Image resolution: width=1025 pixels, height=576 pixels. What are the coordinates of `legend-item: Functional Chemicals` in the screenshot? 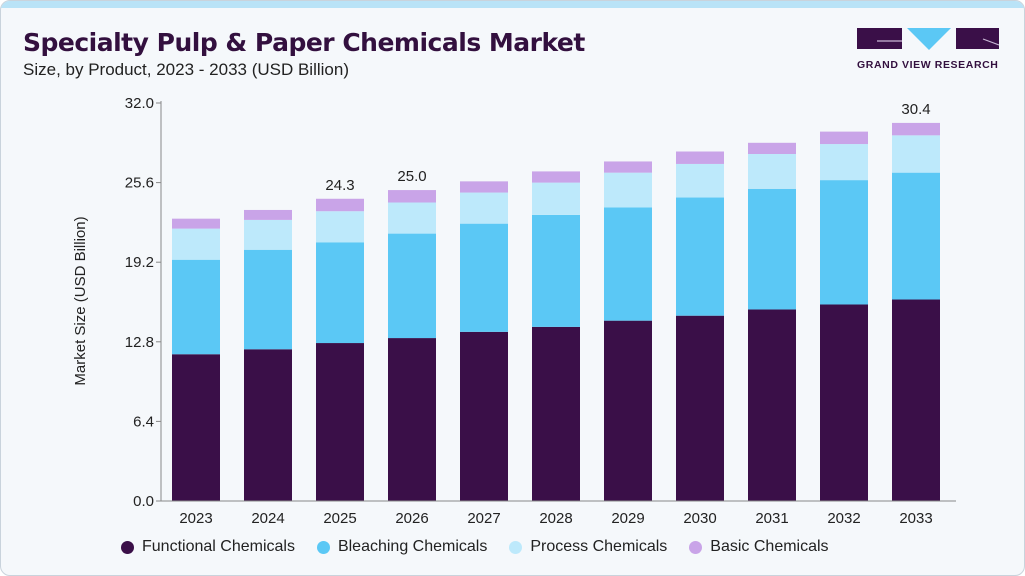 It's located at (208, 547).